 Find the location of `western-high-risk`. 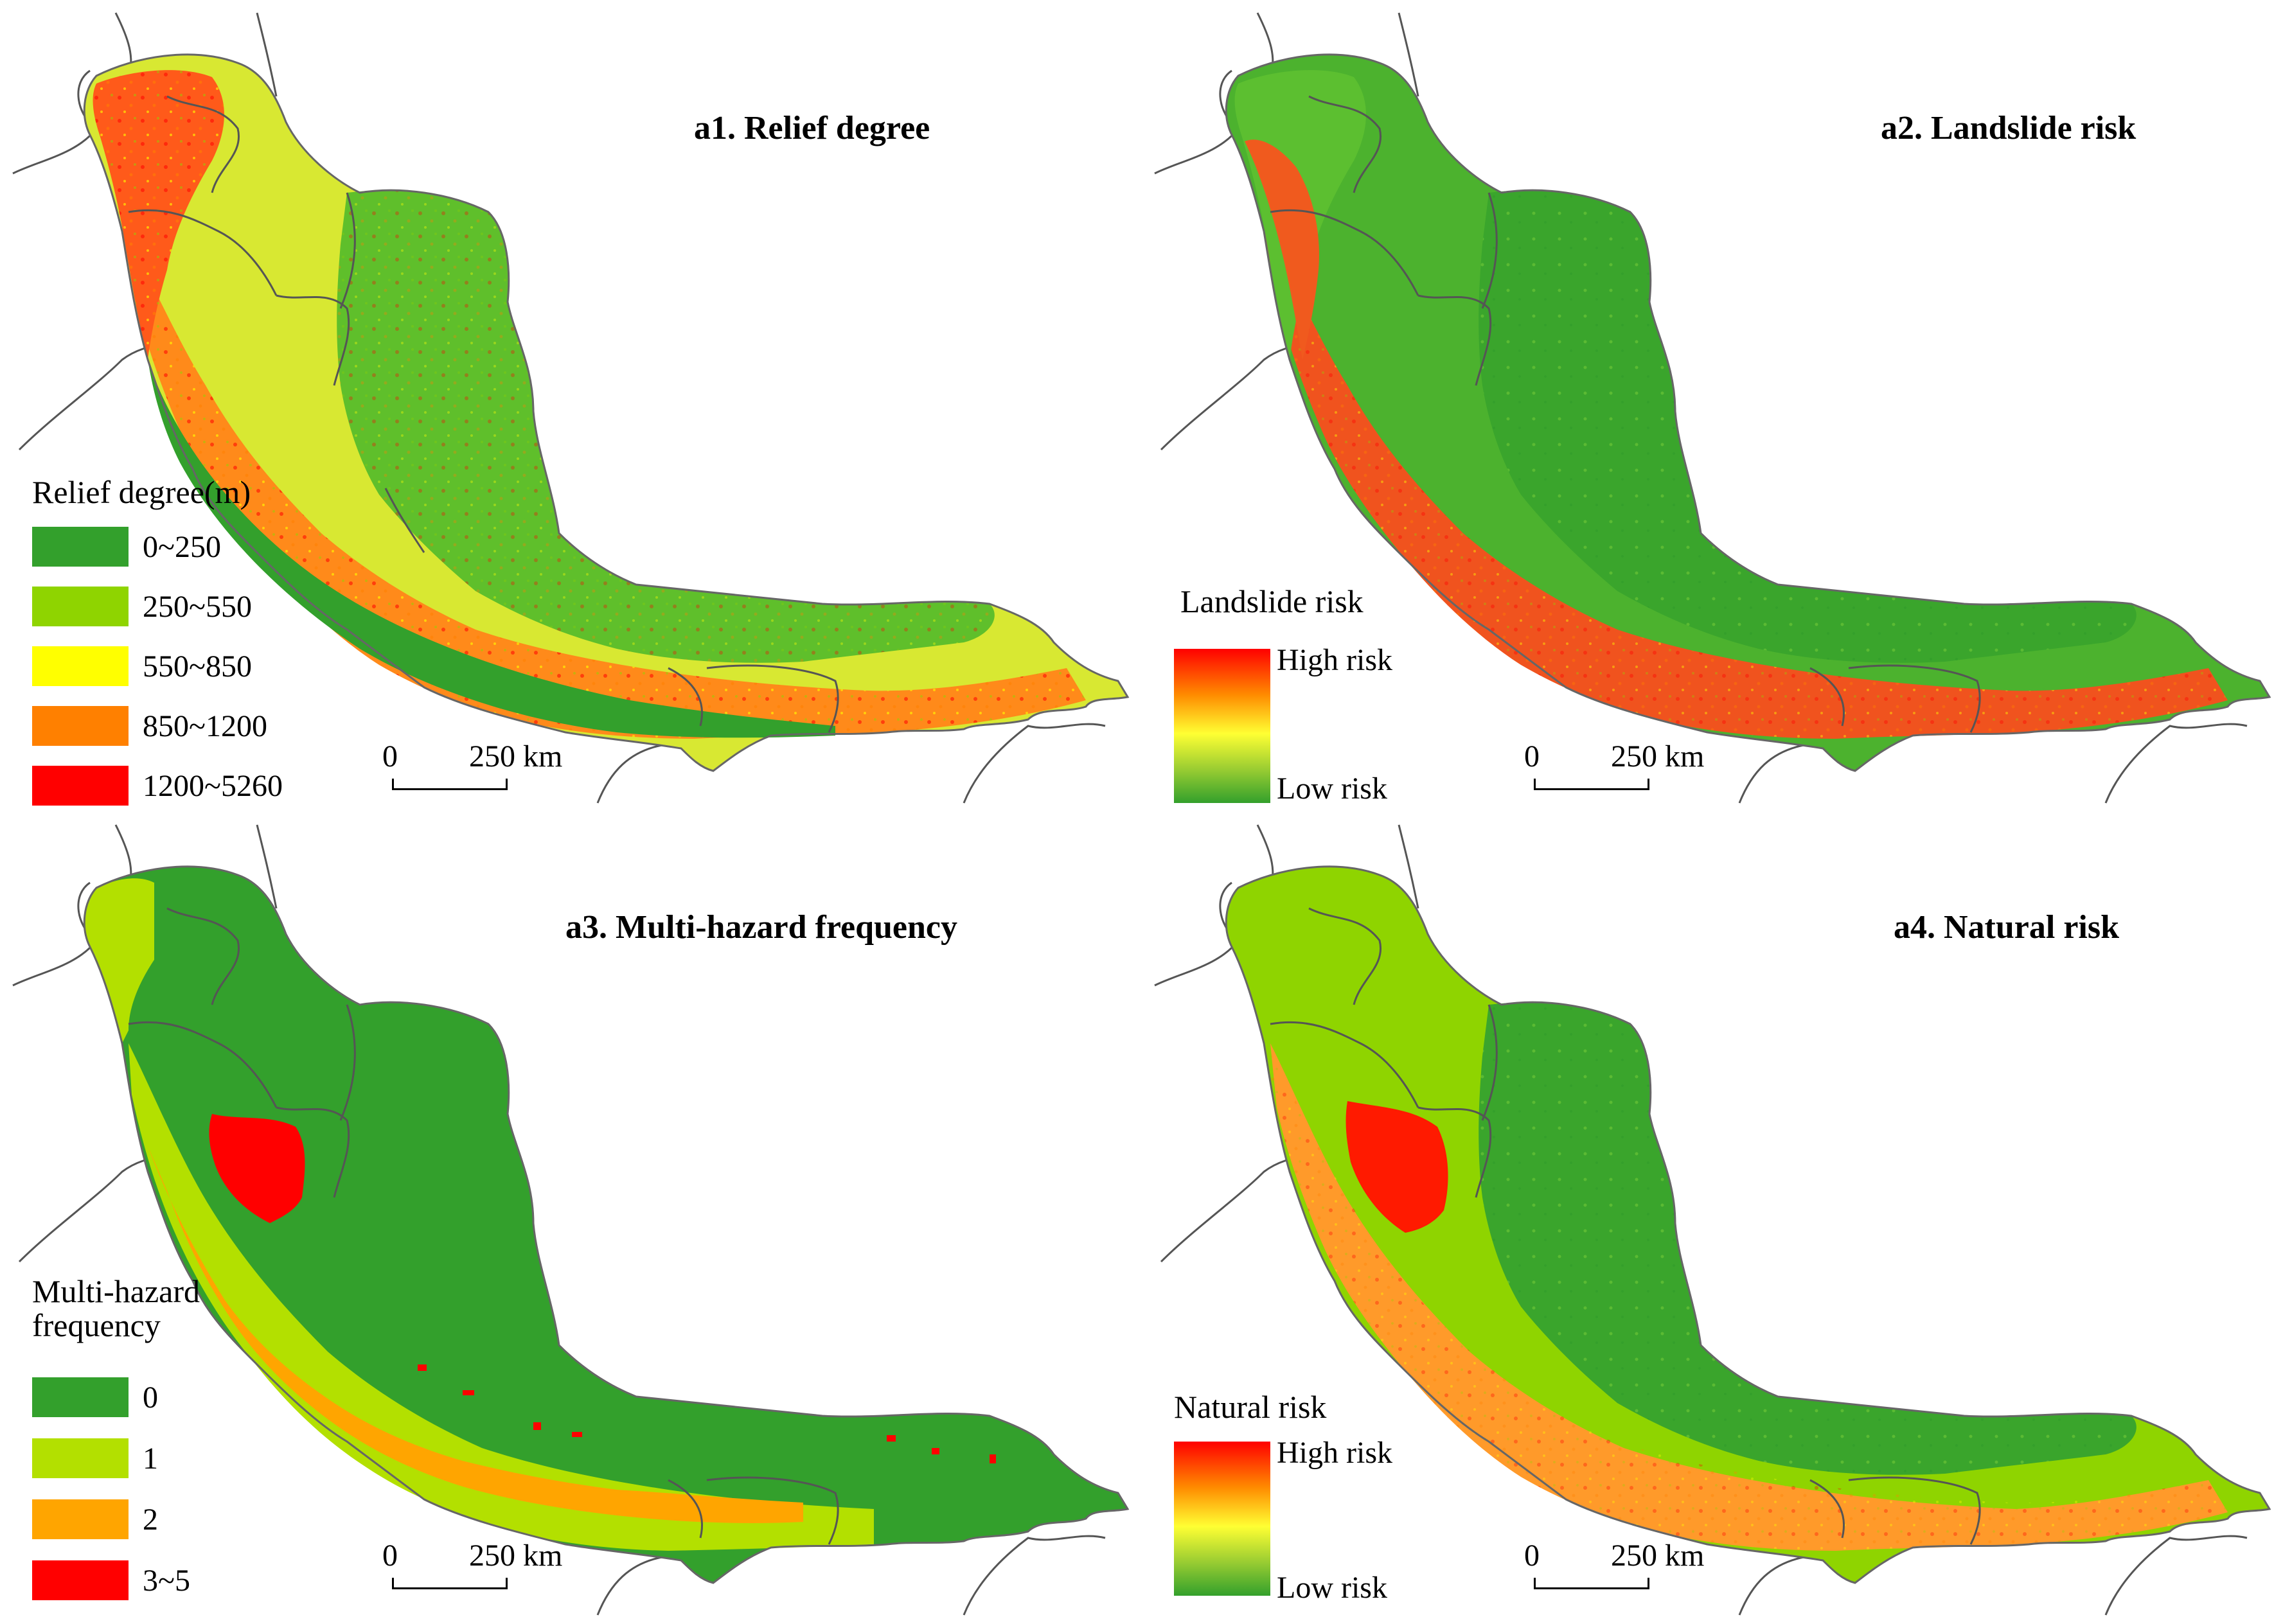

western-high-risk is located at coordinates (1282, 249).